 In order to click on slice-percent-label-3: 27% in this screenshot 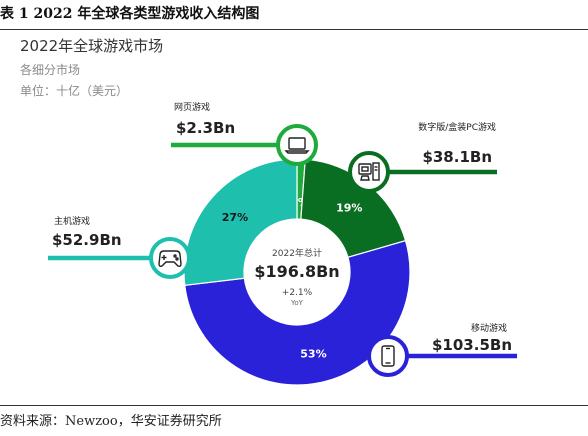, I will do `click(235, 217)`.